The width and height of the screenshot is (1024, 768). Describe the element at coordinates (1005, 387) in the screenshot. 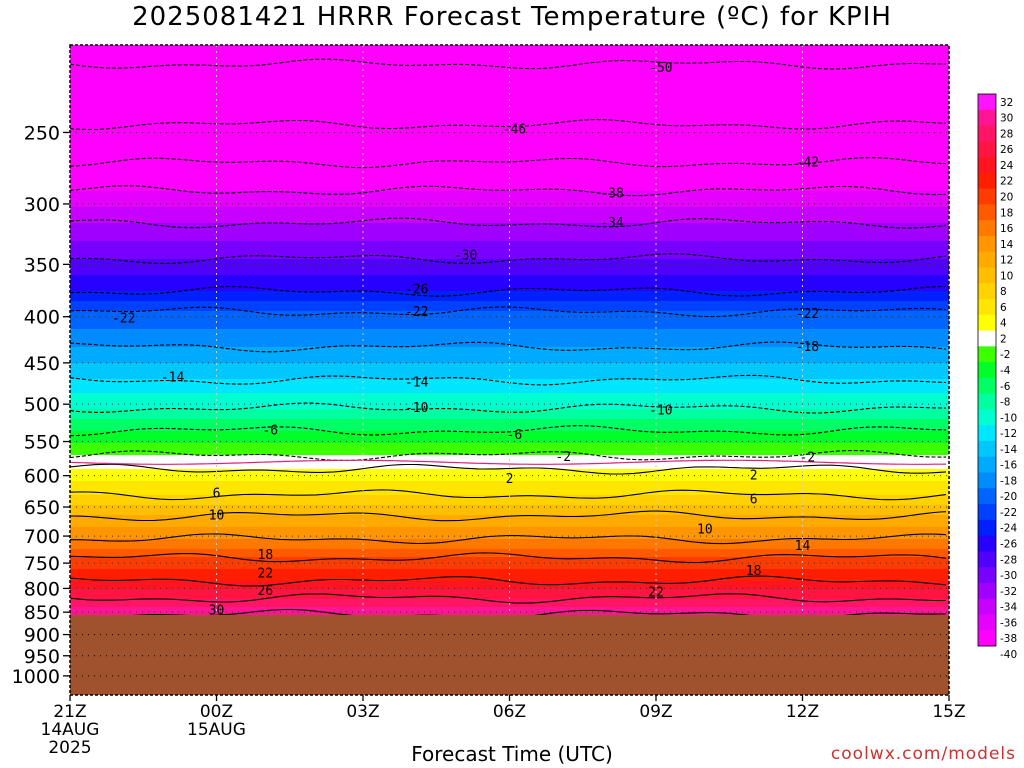

I see `colorbar-label: -6` at that location.